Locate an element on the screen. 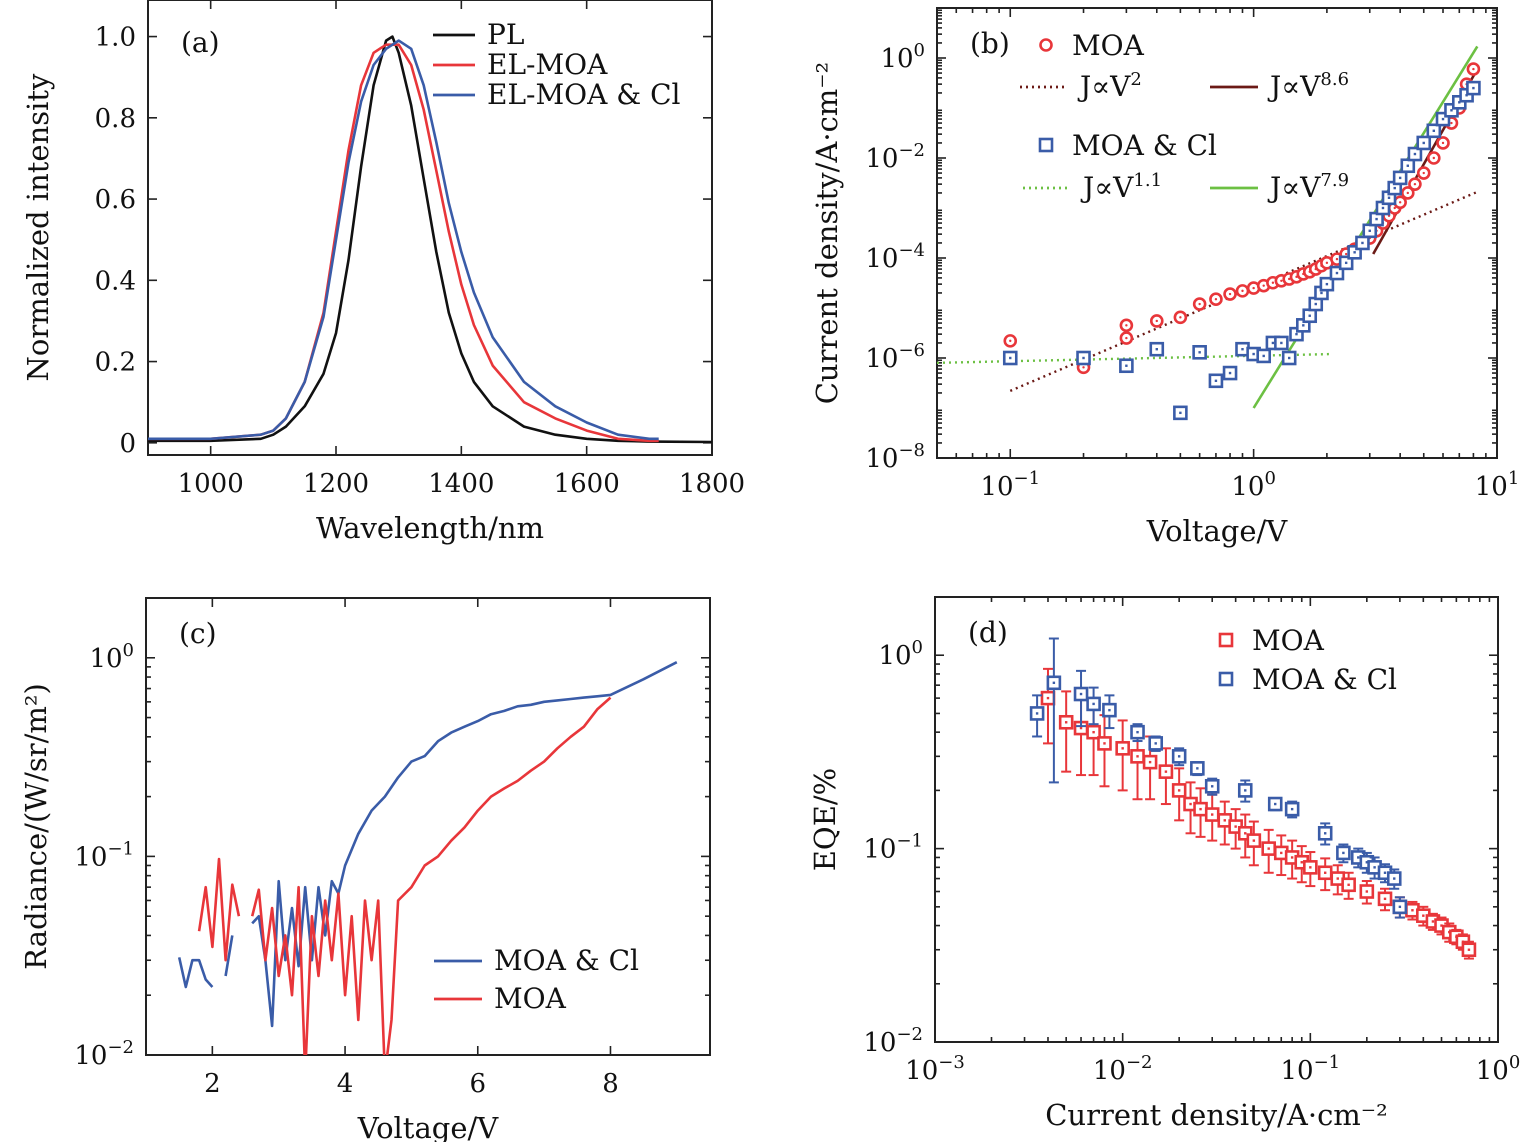 This screenshot has height=1142, width=1520. panel-label: (c) is located at coordinates (198, 633).